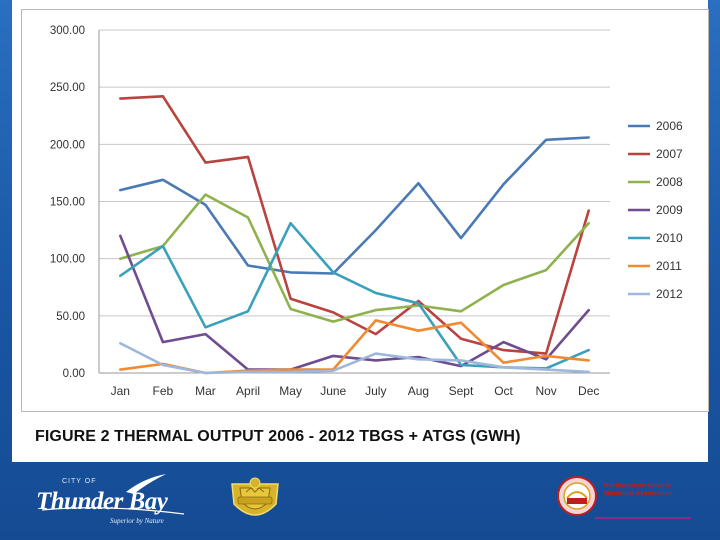 The width and height of the screenshot is (720, 540). I want to click on city-logo-name: Thunder Bay, so click(102, 501).